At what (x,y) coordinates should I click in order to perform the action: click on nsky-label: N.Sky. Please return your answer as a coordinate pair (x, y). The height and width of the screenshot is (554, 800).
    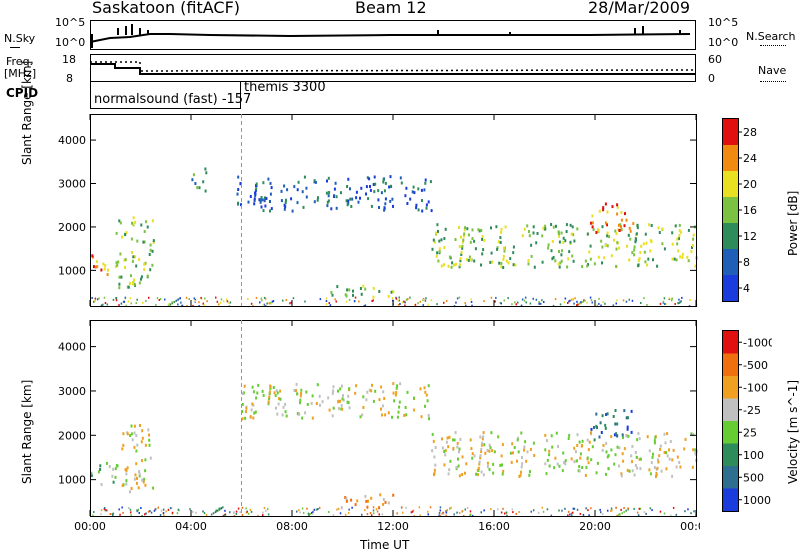
    Looking at the image, I should click on (20, 38).